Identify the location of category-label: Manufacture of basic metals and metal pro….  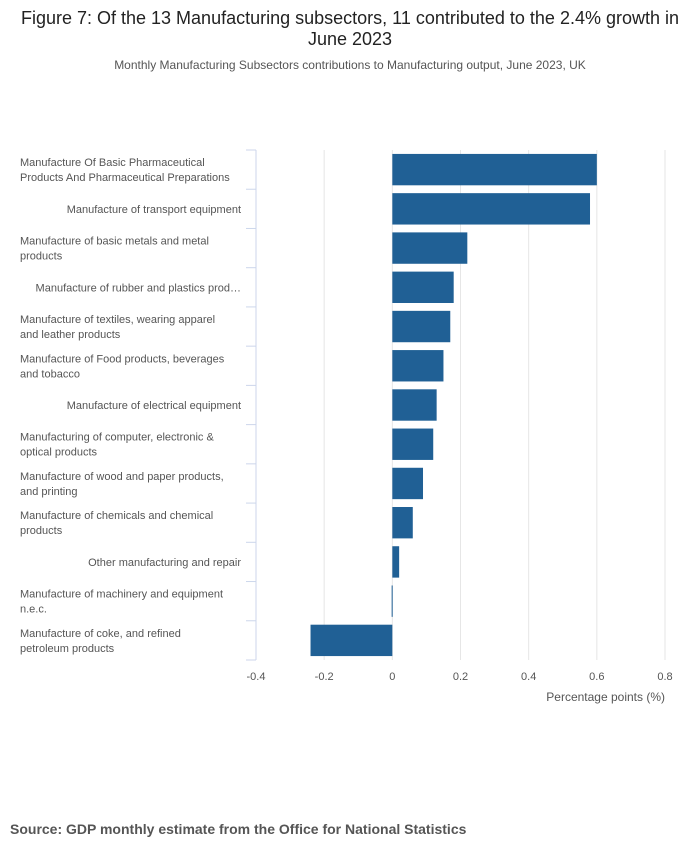
(114, 249).